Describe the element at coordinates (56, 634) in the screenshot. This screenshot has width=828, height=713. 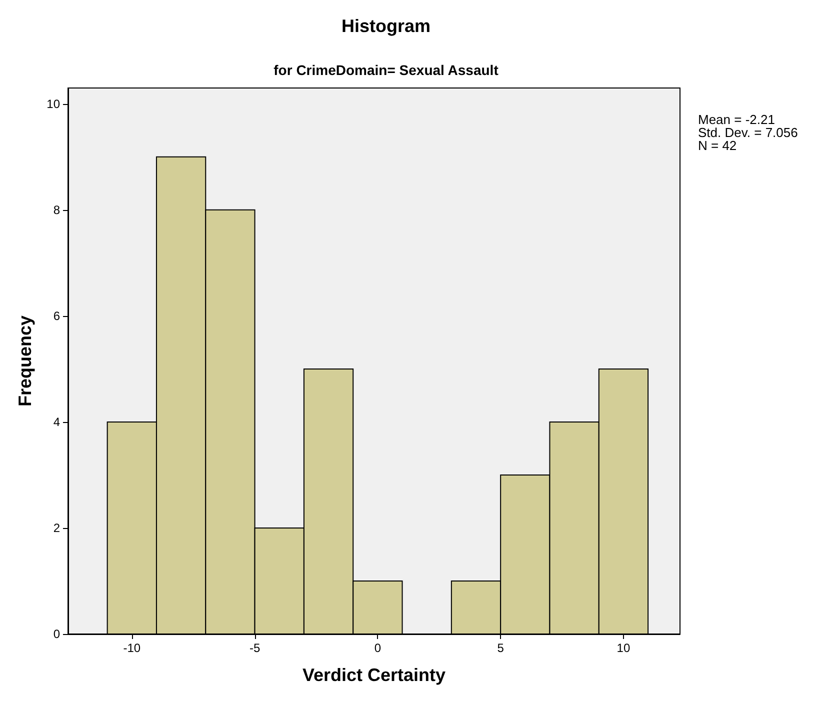
I see `y-tick-label: 0` at that location.